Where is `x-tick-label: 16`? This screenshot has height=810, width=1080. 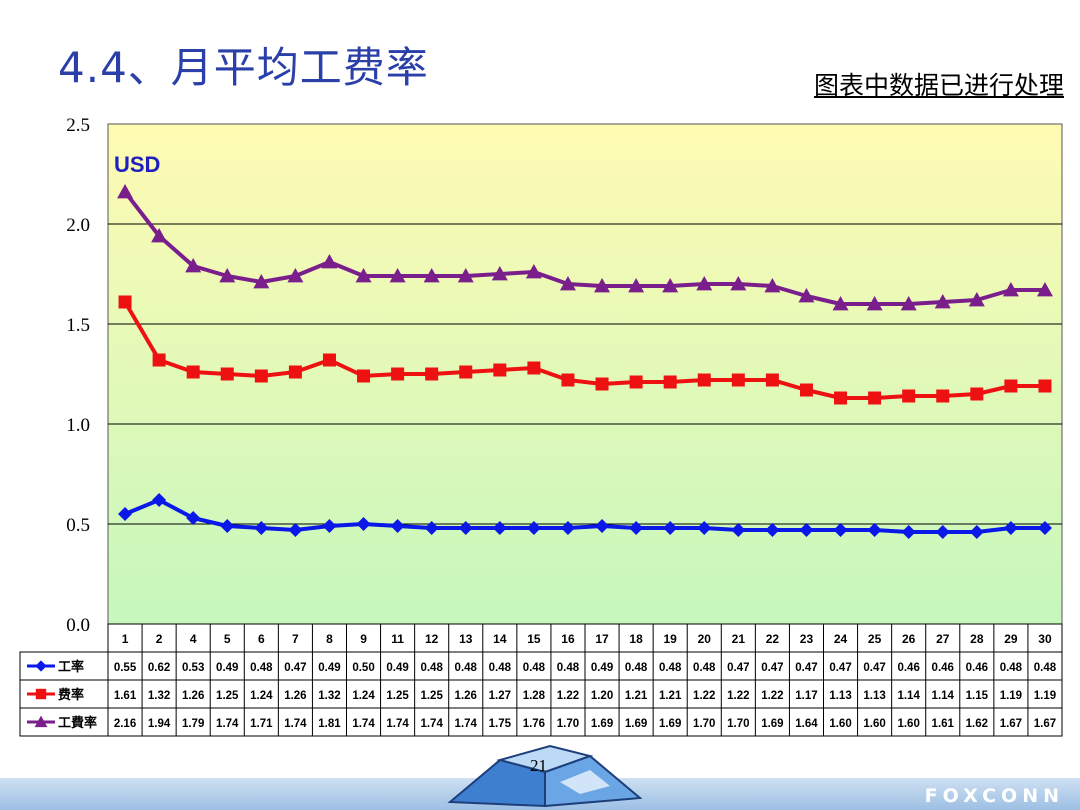
x-tick-label: 16 is located at coordinates (568, 639).